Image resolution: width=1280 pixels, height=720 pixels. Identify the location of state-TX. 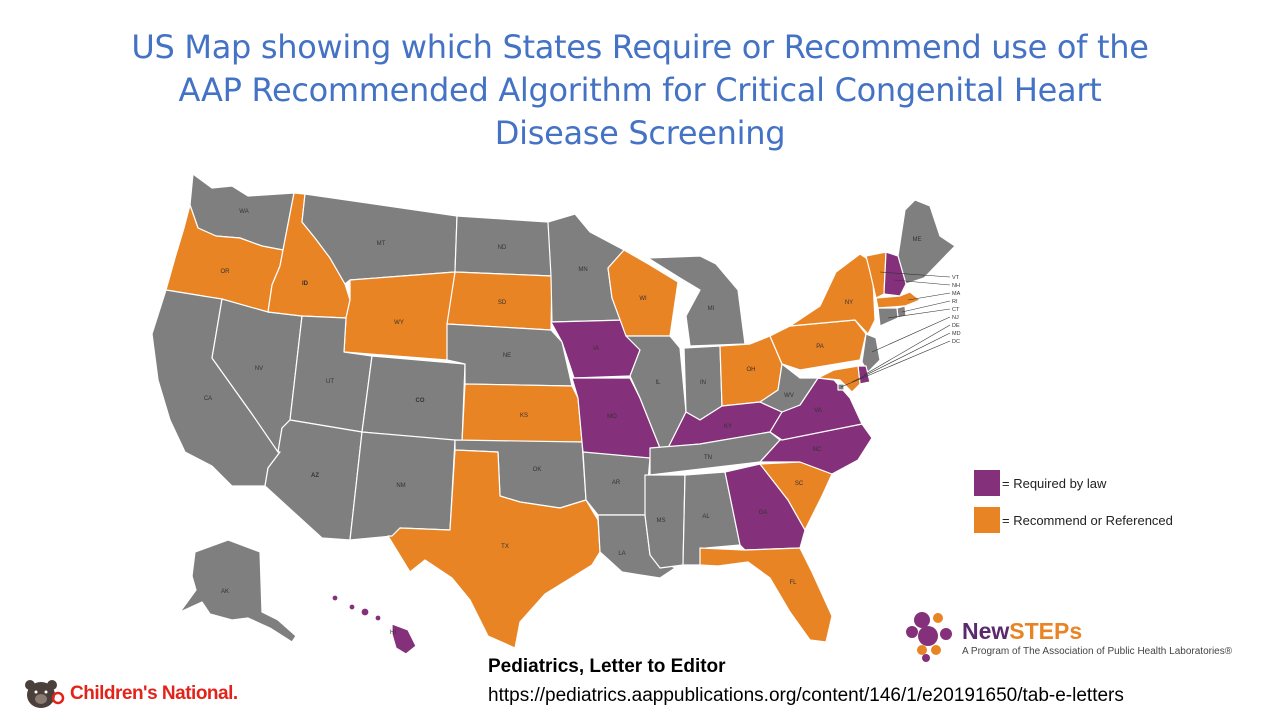
(494, 549).